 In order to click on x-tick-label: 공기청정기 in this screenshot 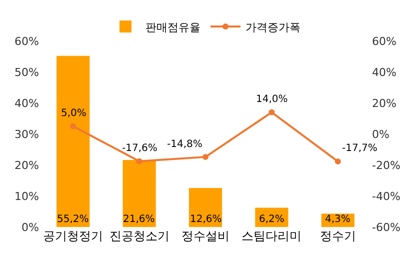, I will do `click(73, 236)`.